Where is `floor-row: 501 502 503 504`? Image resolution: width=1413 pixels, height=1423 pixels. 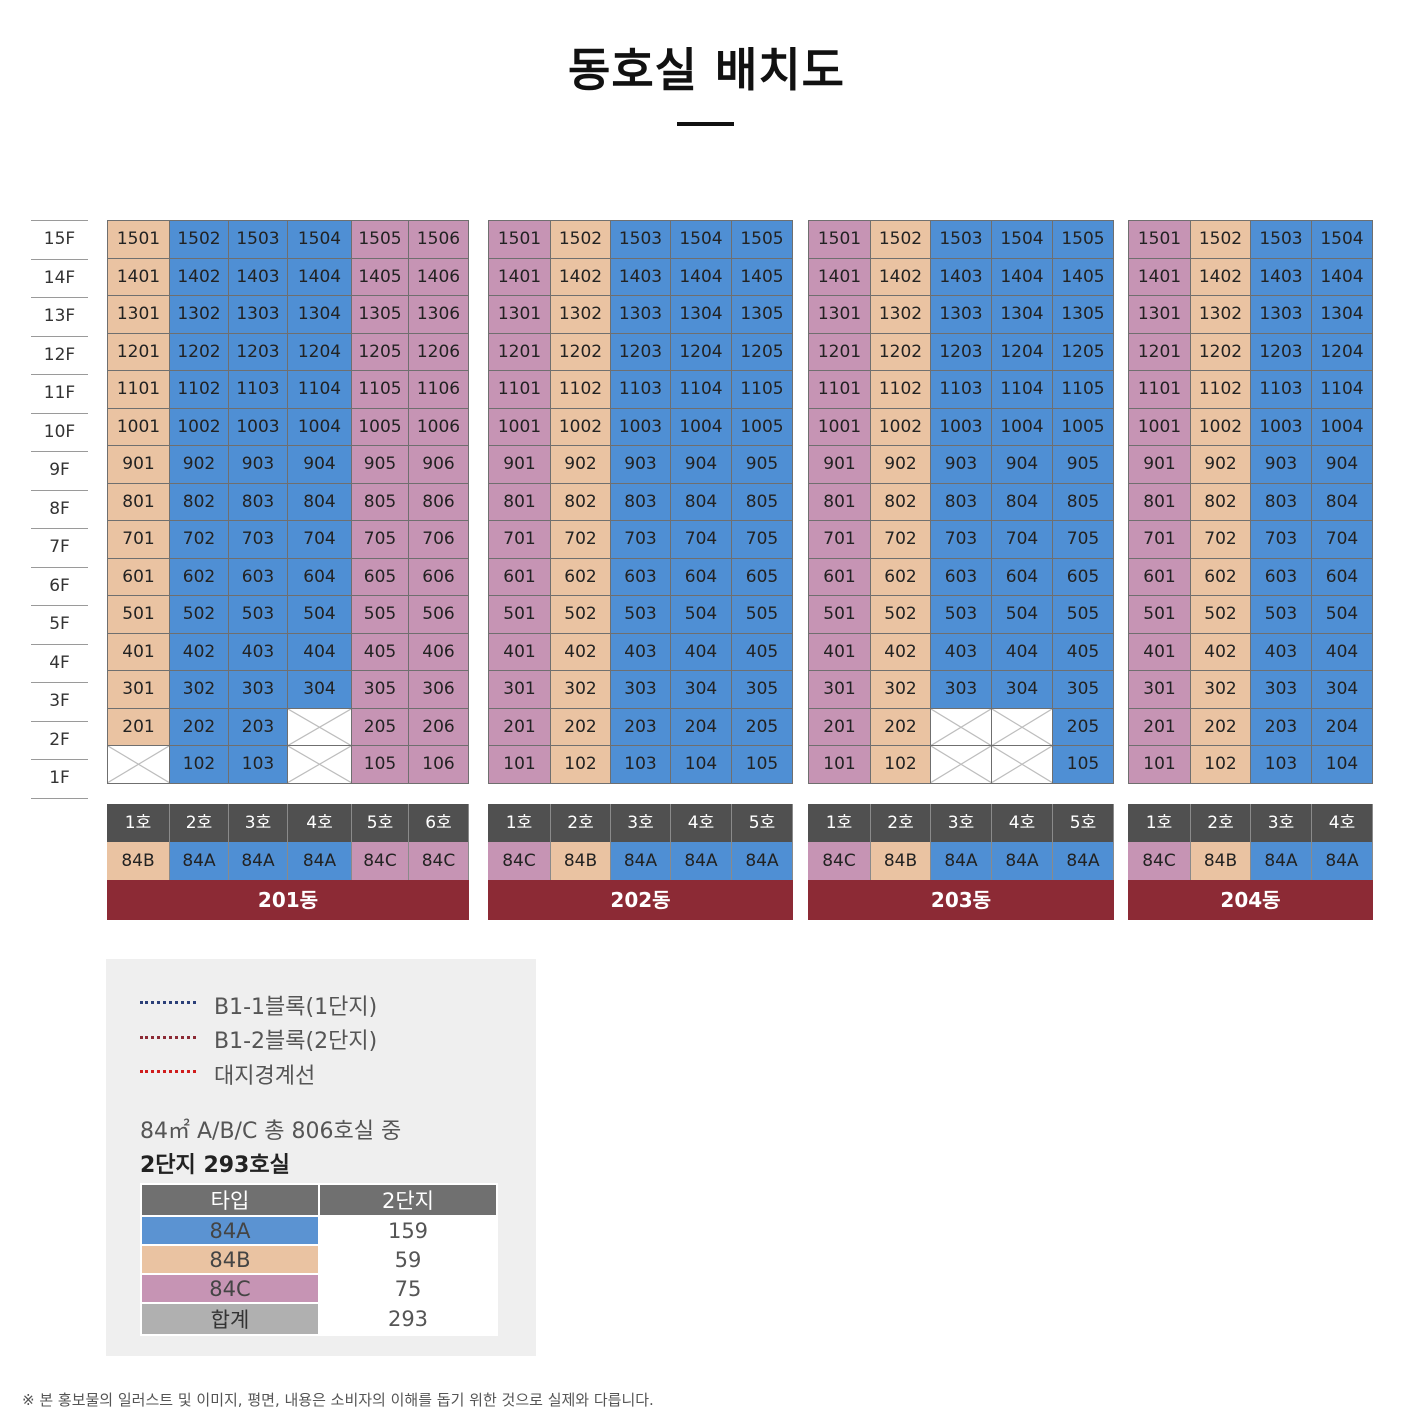 floor-row: 501 502 503 504 is located at coordinates (1251, 615).